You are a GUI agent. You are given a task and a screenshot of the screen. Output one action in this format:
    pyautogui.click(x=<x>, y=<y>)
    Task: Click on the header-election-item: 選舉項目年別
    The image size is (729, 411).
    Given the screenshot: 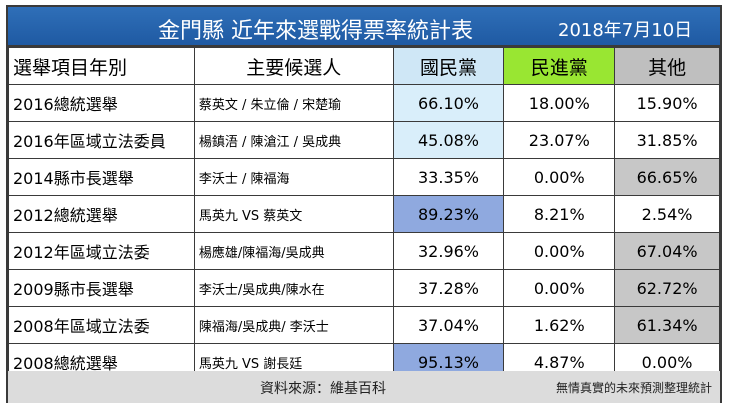 What is the action you would take?
    pyautogui.click(x=101, y=66)
    